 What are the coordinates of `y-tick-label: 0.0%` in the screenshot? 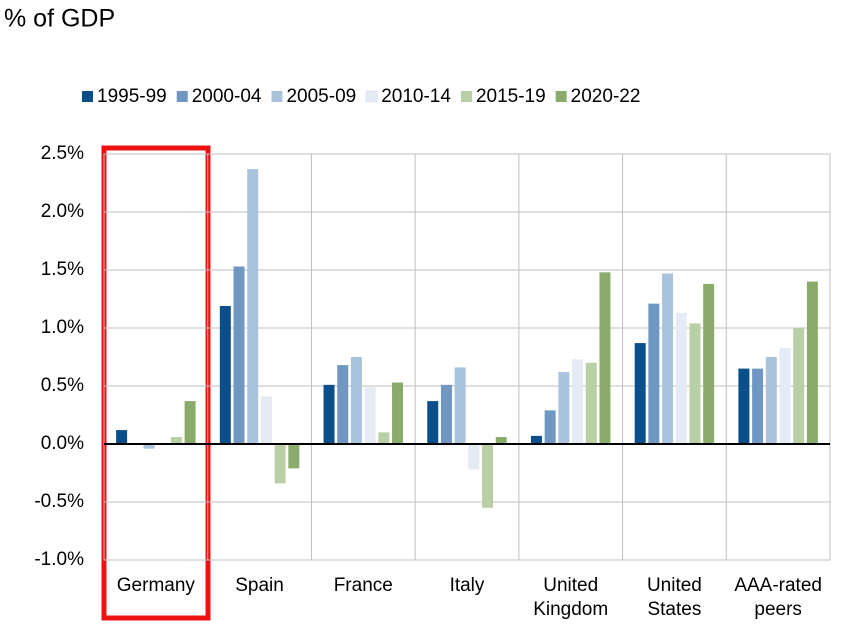 It's located at (62, 443).